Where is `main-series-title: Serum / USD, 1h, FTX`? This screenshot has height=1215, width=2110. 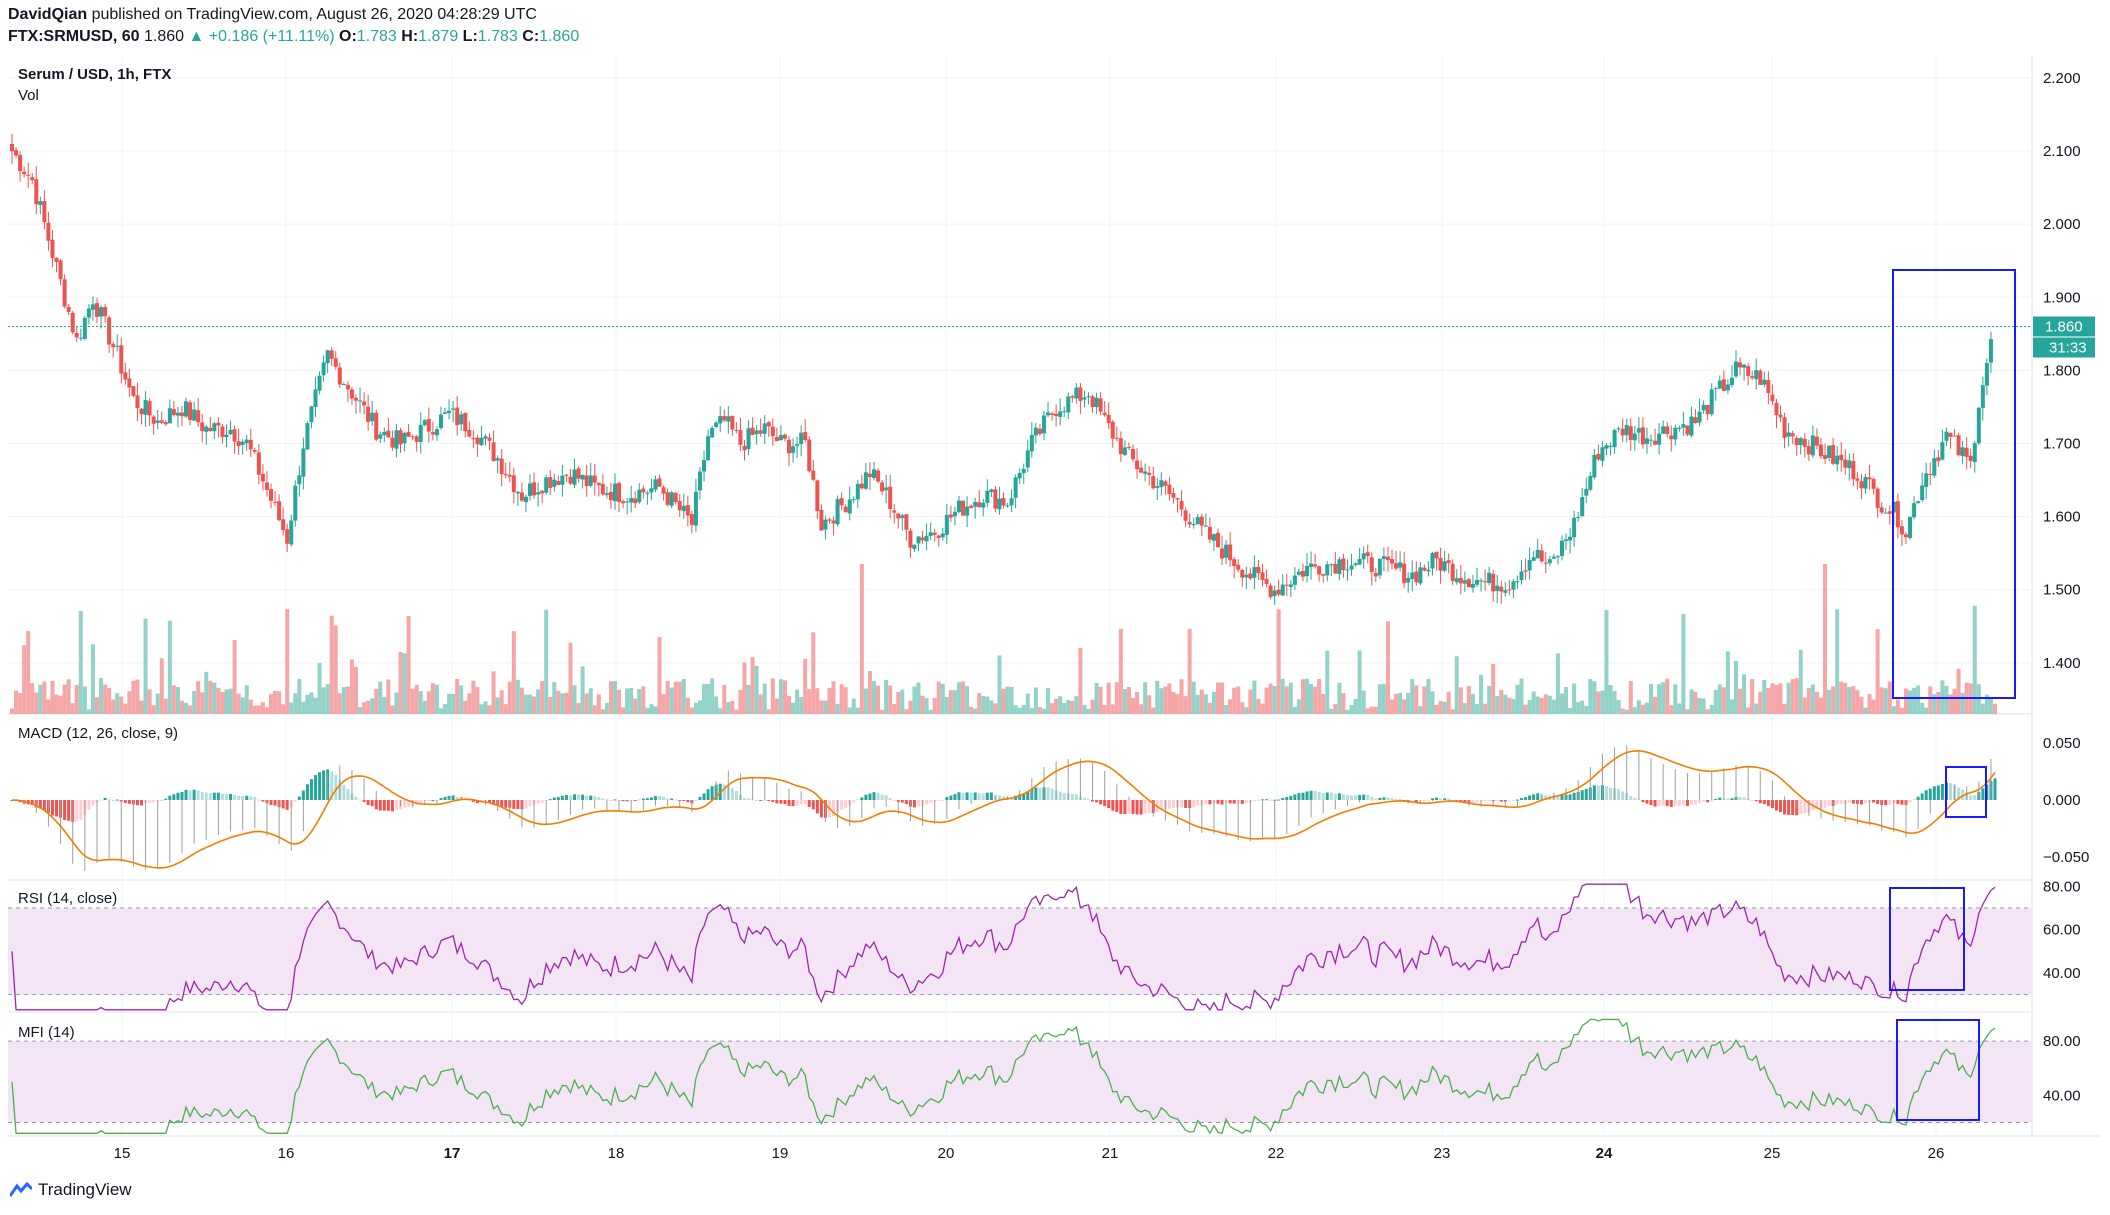 main-series-title: Serum / USD, 1h, FTX is located at coordinates (95, 74).